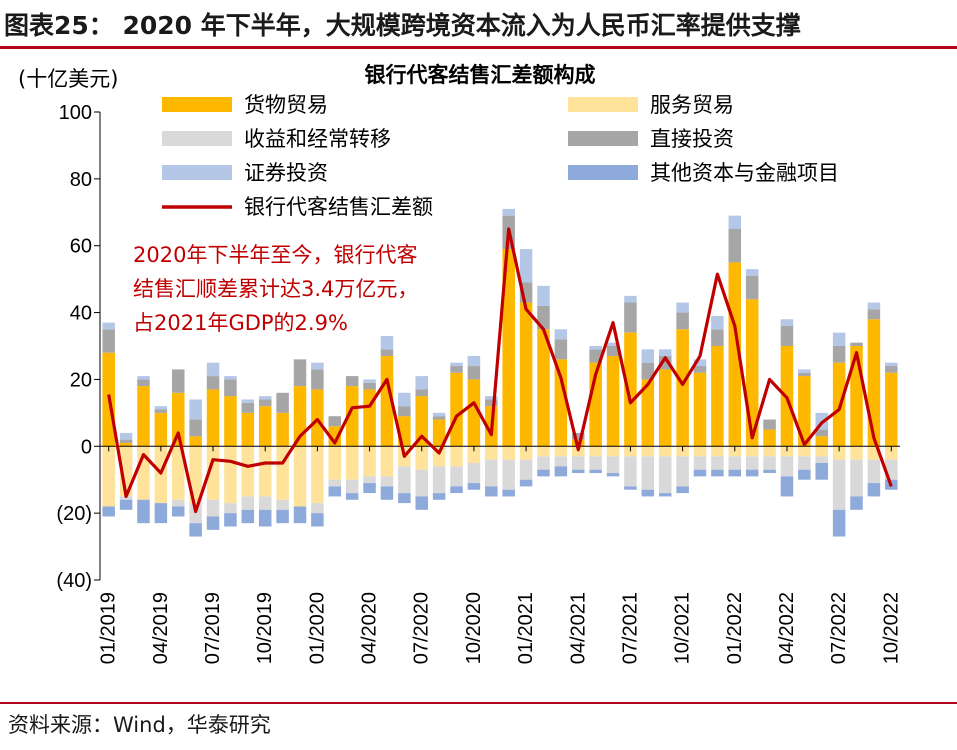 This screenshot has width=957, height=750. Describe the element at coordinates (692, 105) in the screenshot. I see `legend-label: 服务贸易` at that location.